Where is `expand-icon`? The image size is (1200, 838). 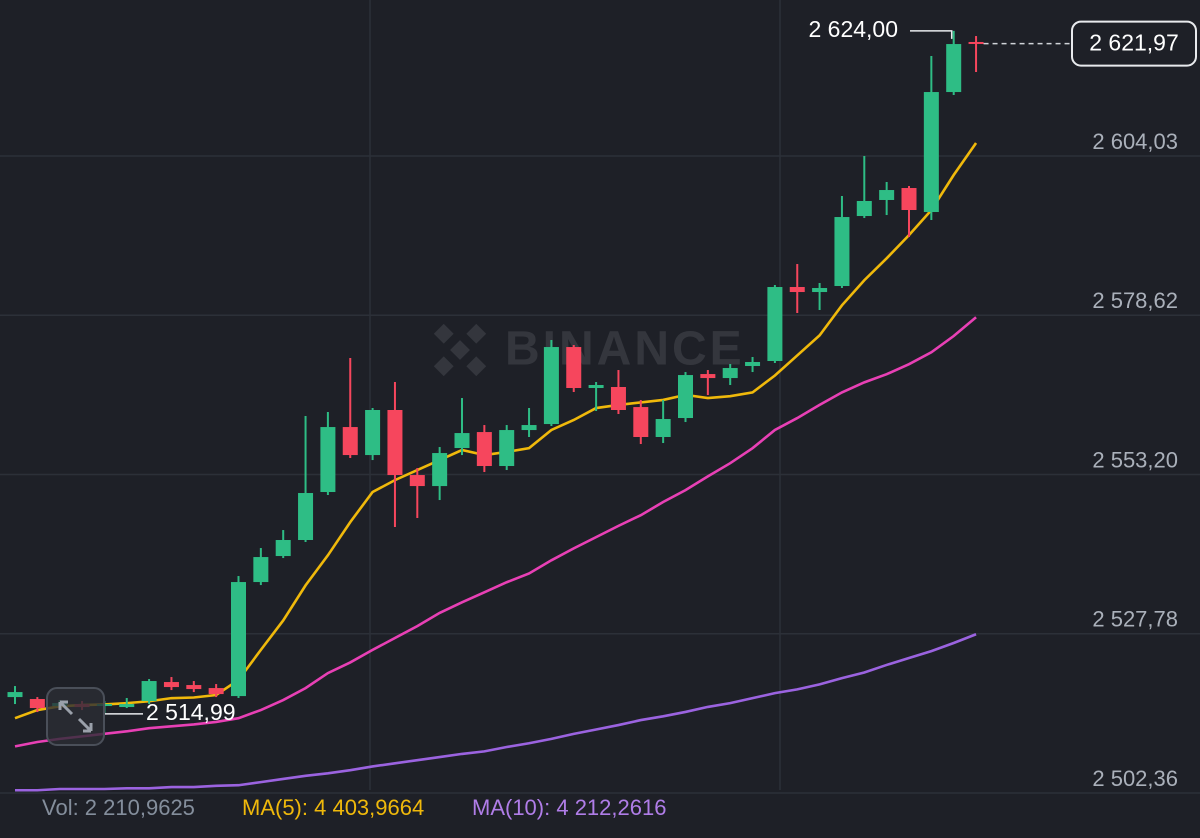 expand-icon is located at coordinates (75, 716).